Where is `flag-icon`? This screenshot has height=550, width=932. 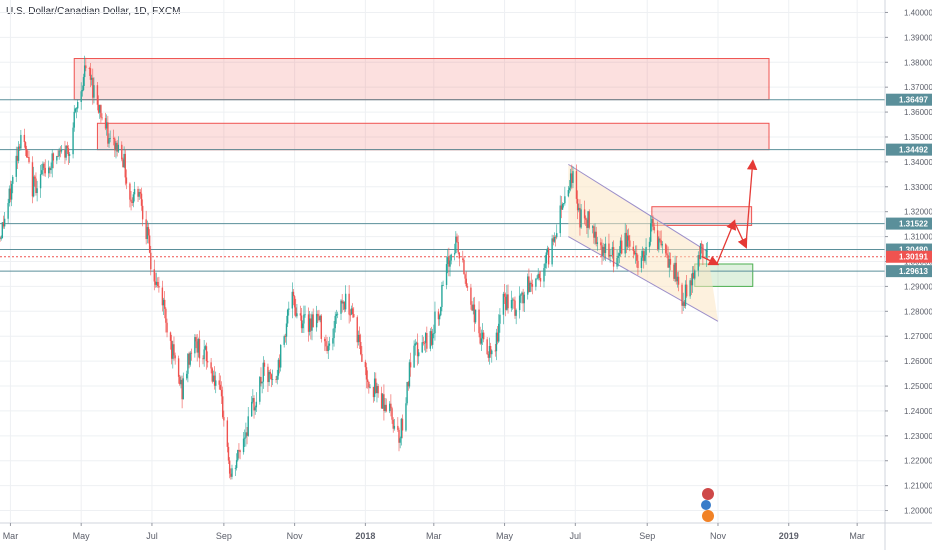 flag-icon is located at coordinates (708, 494).